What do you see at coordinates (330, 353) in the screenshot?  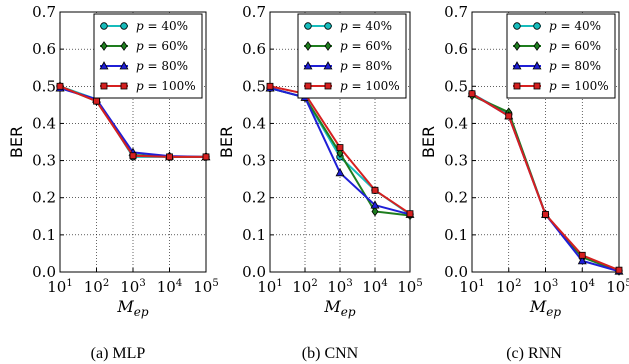 I see `caption: (b) CNN` at bounding box center [330, 353].